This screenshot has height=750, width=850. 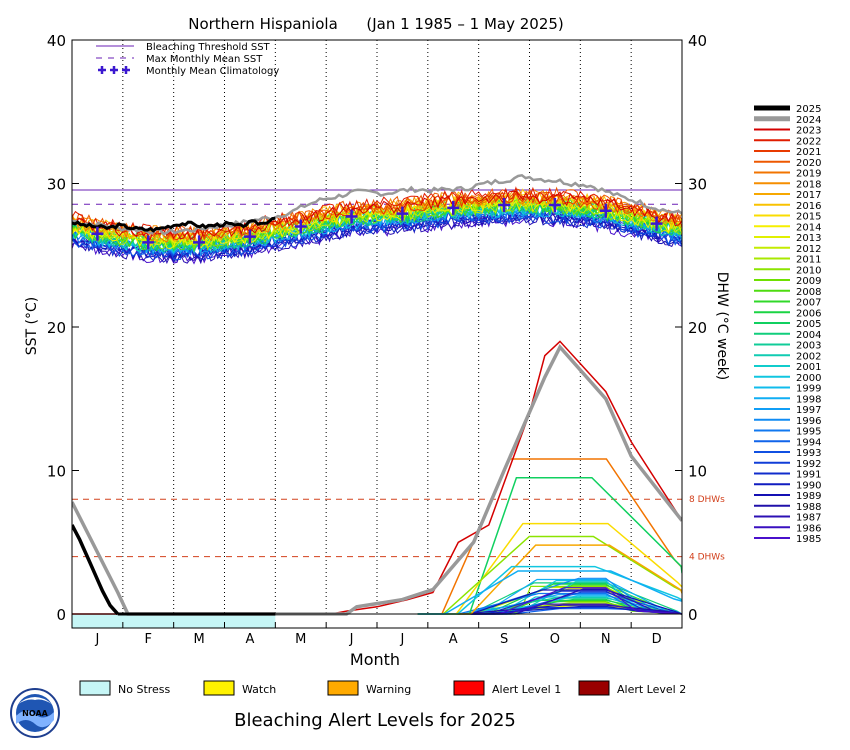 I want to click on year-legend-label: 2008, so click(x=808, y=292).